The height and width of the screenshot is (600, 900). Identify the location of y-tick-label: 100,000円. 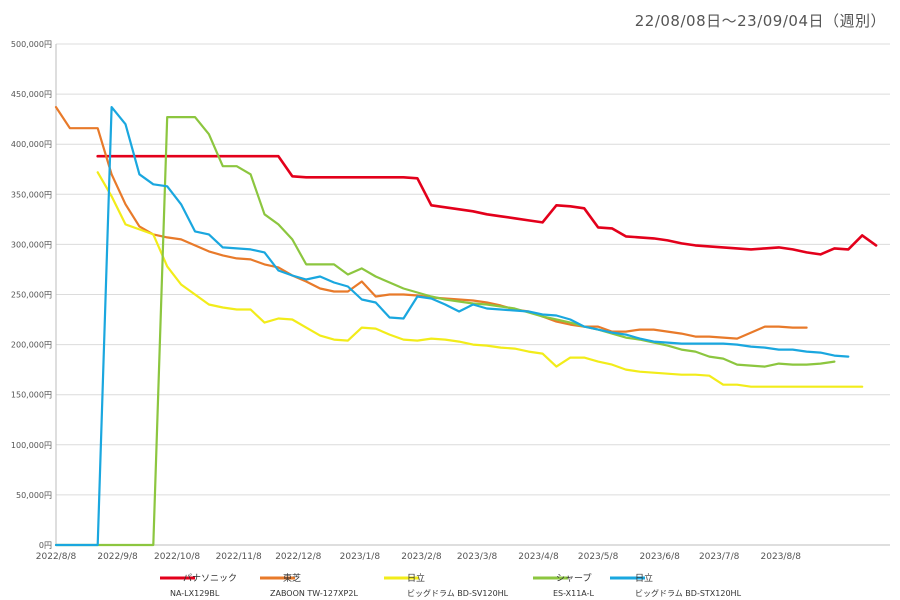
(31, 445).